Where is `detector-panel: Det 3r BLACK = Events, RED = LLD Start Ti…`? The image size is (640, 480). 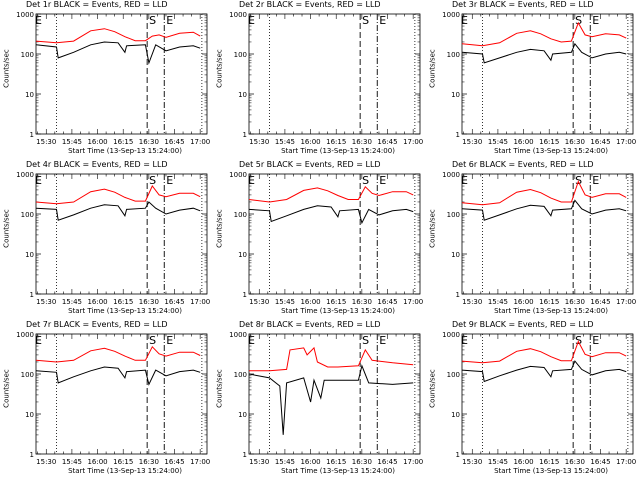
detector-panel: Det 3r BLACK = Events, RED = LLD Start Ti… is located at coordinates (532, 80).